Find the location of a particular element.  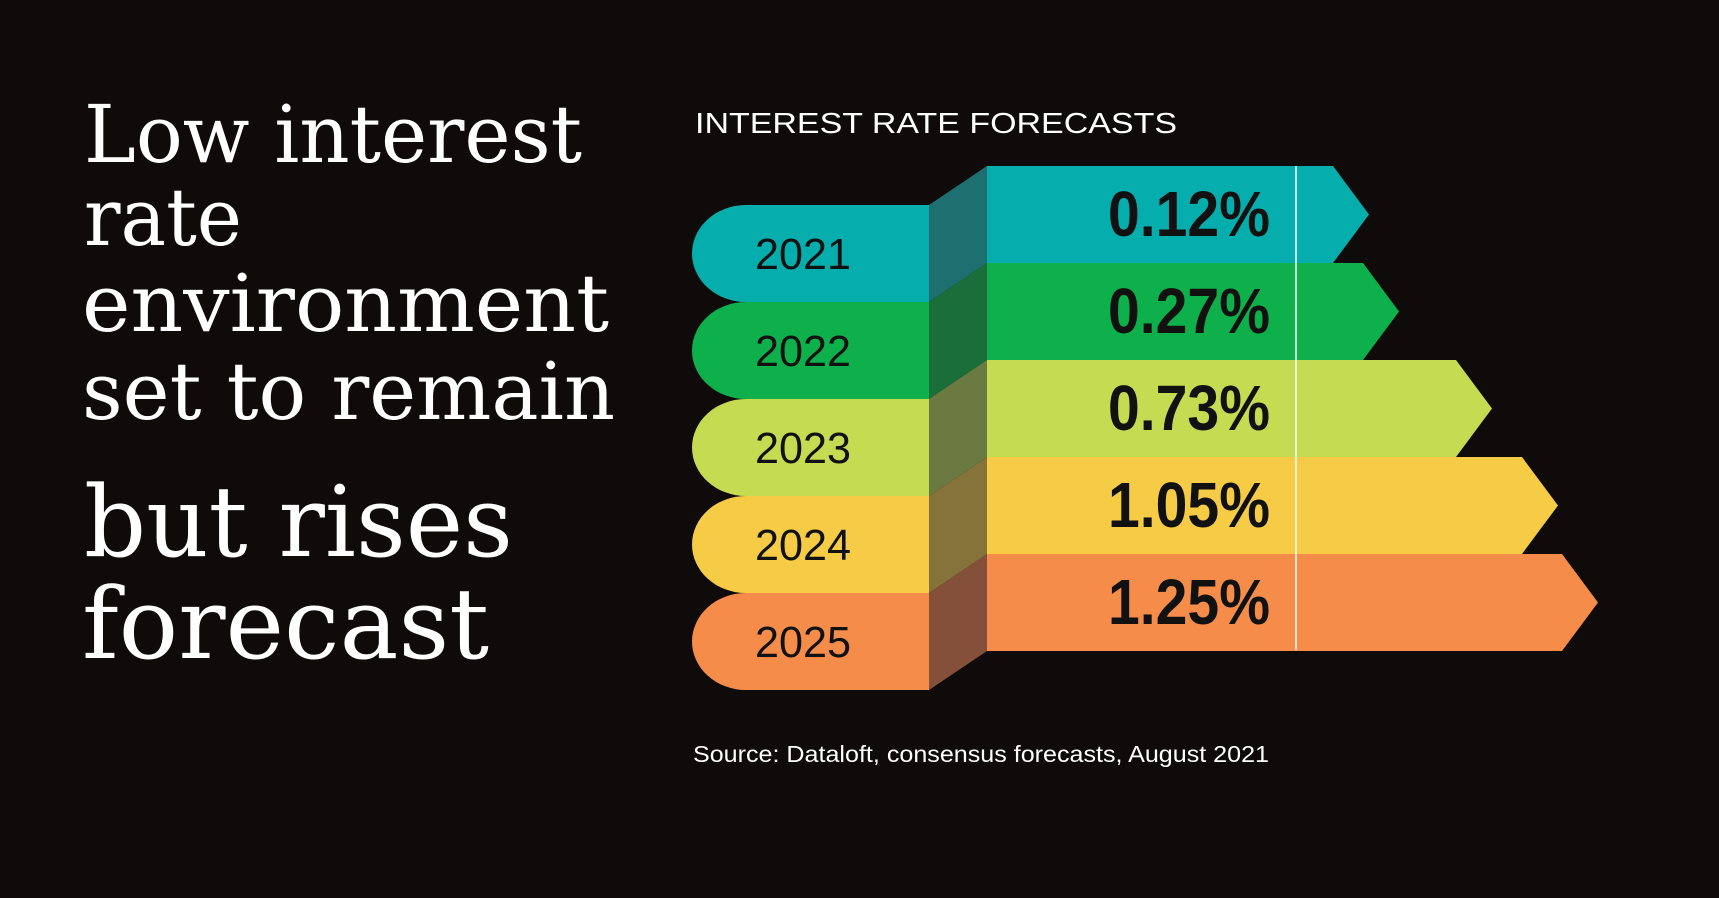

headline-line-4: set to remain is located at coordinates (348, 391).